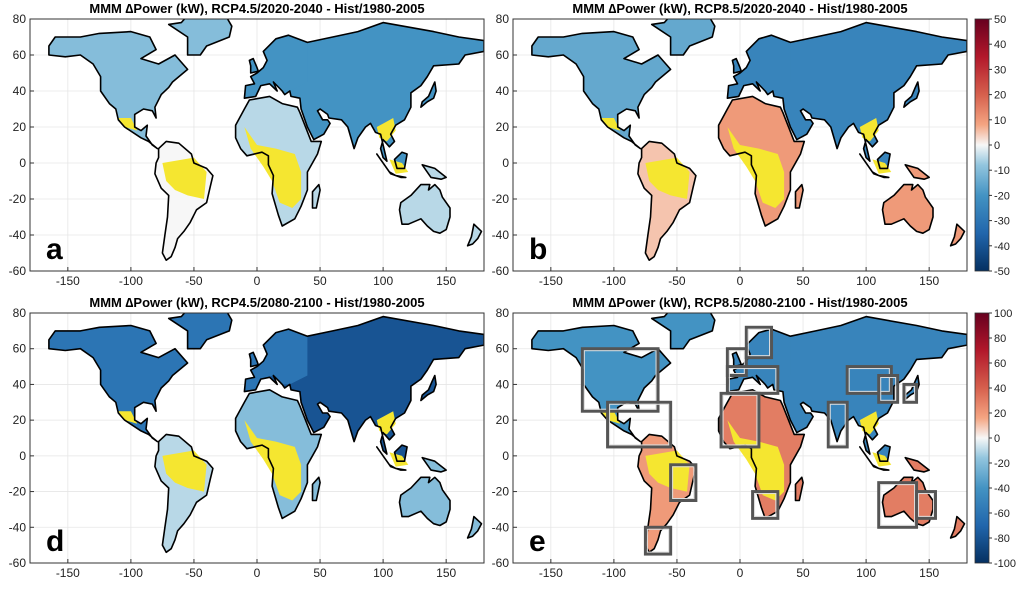 The width and height of the screenshot is (1024, 593). What do you see at coordinates (538, 249) in the screenshot?
I see `panel-letter: b` at bounding box center [538, 249].